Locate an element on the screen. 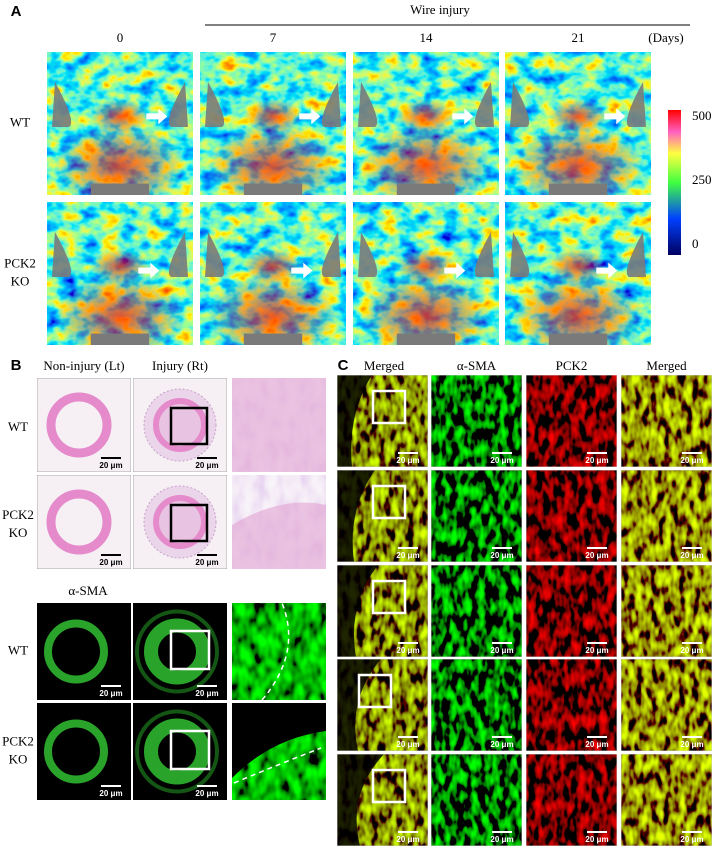 Image resolution: width=720 pixels, height=855 pixels. label: A is located at coordinates (16, 11).